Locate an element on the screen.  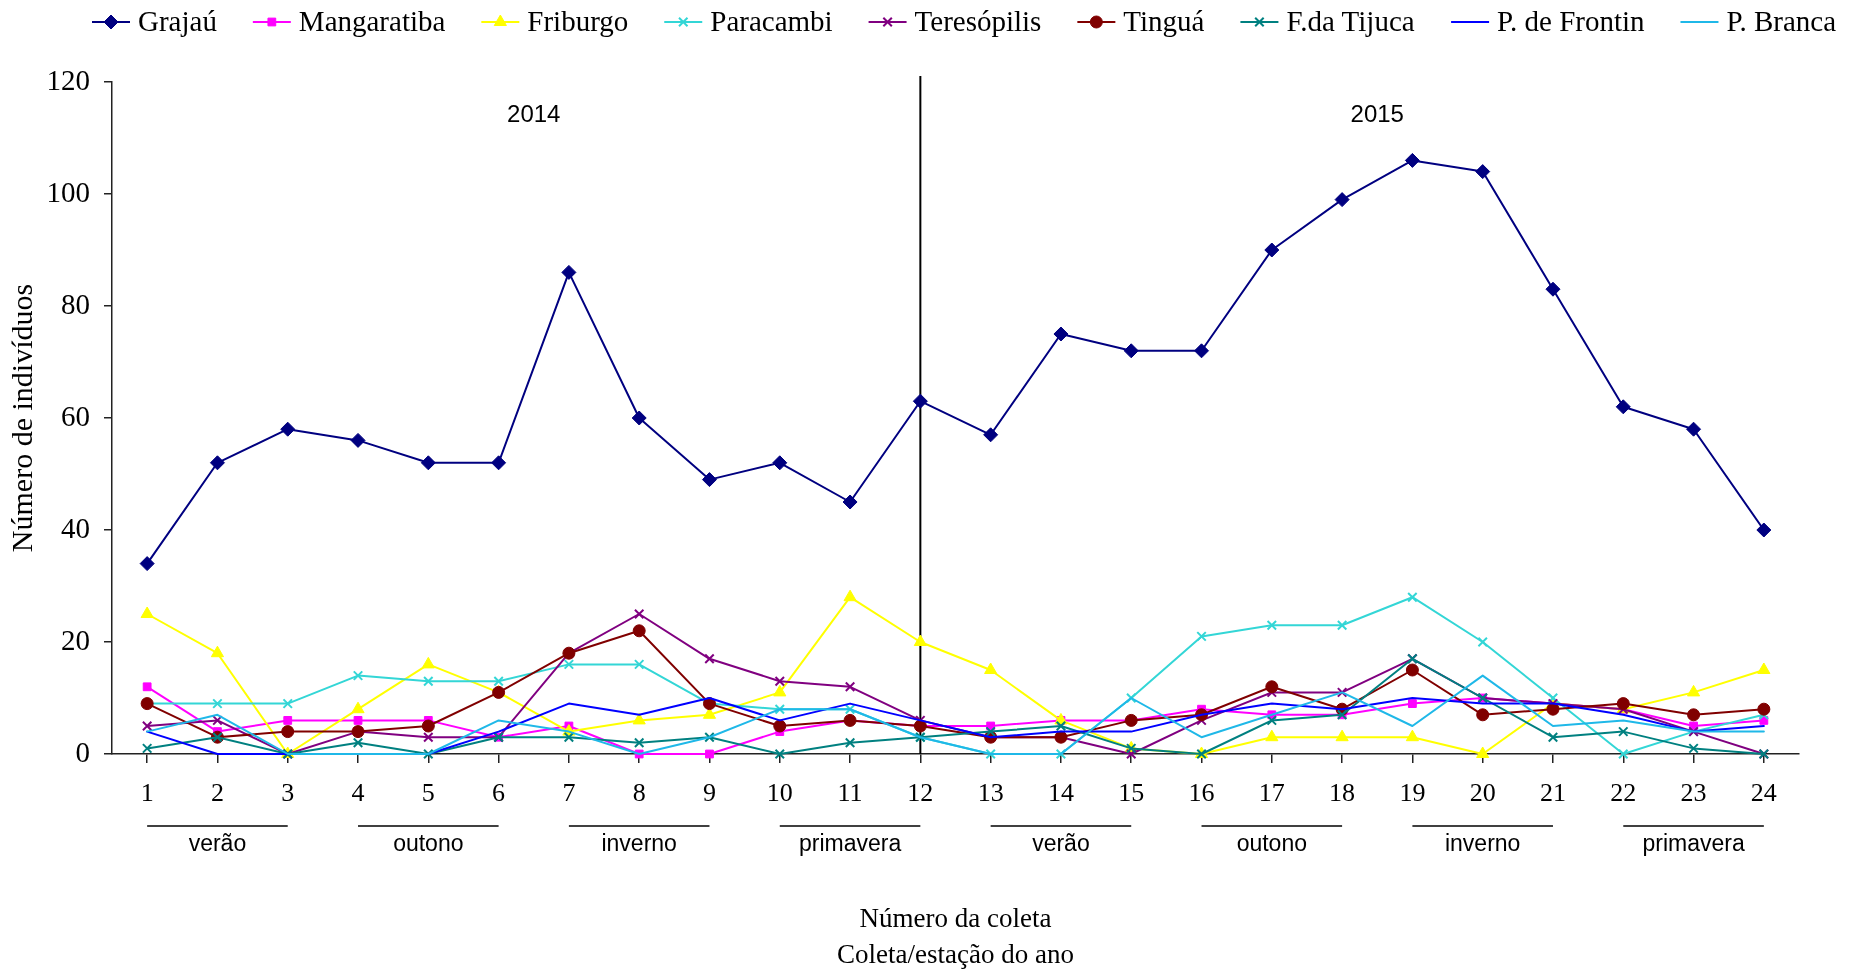
legend-label: Tinguá is located at coordinates (1164, 20).